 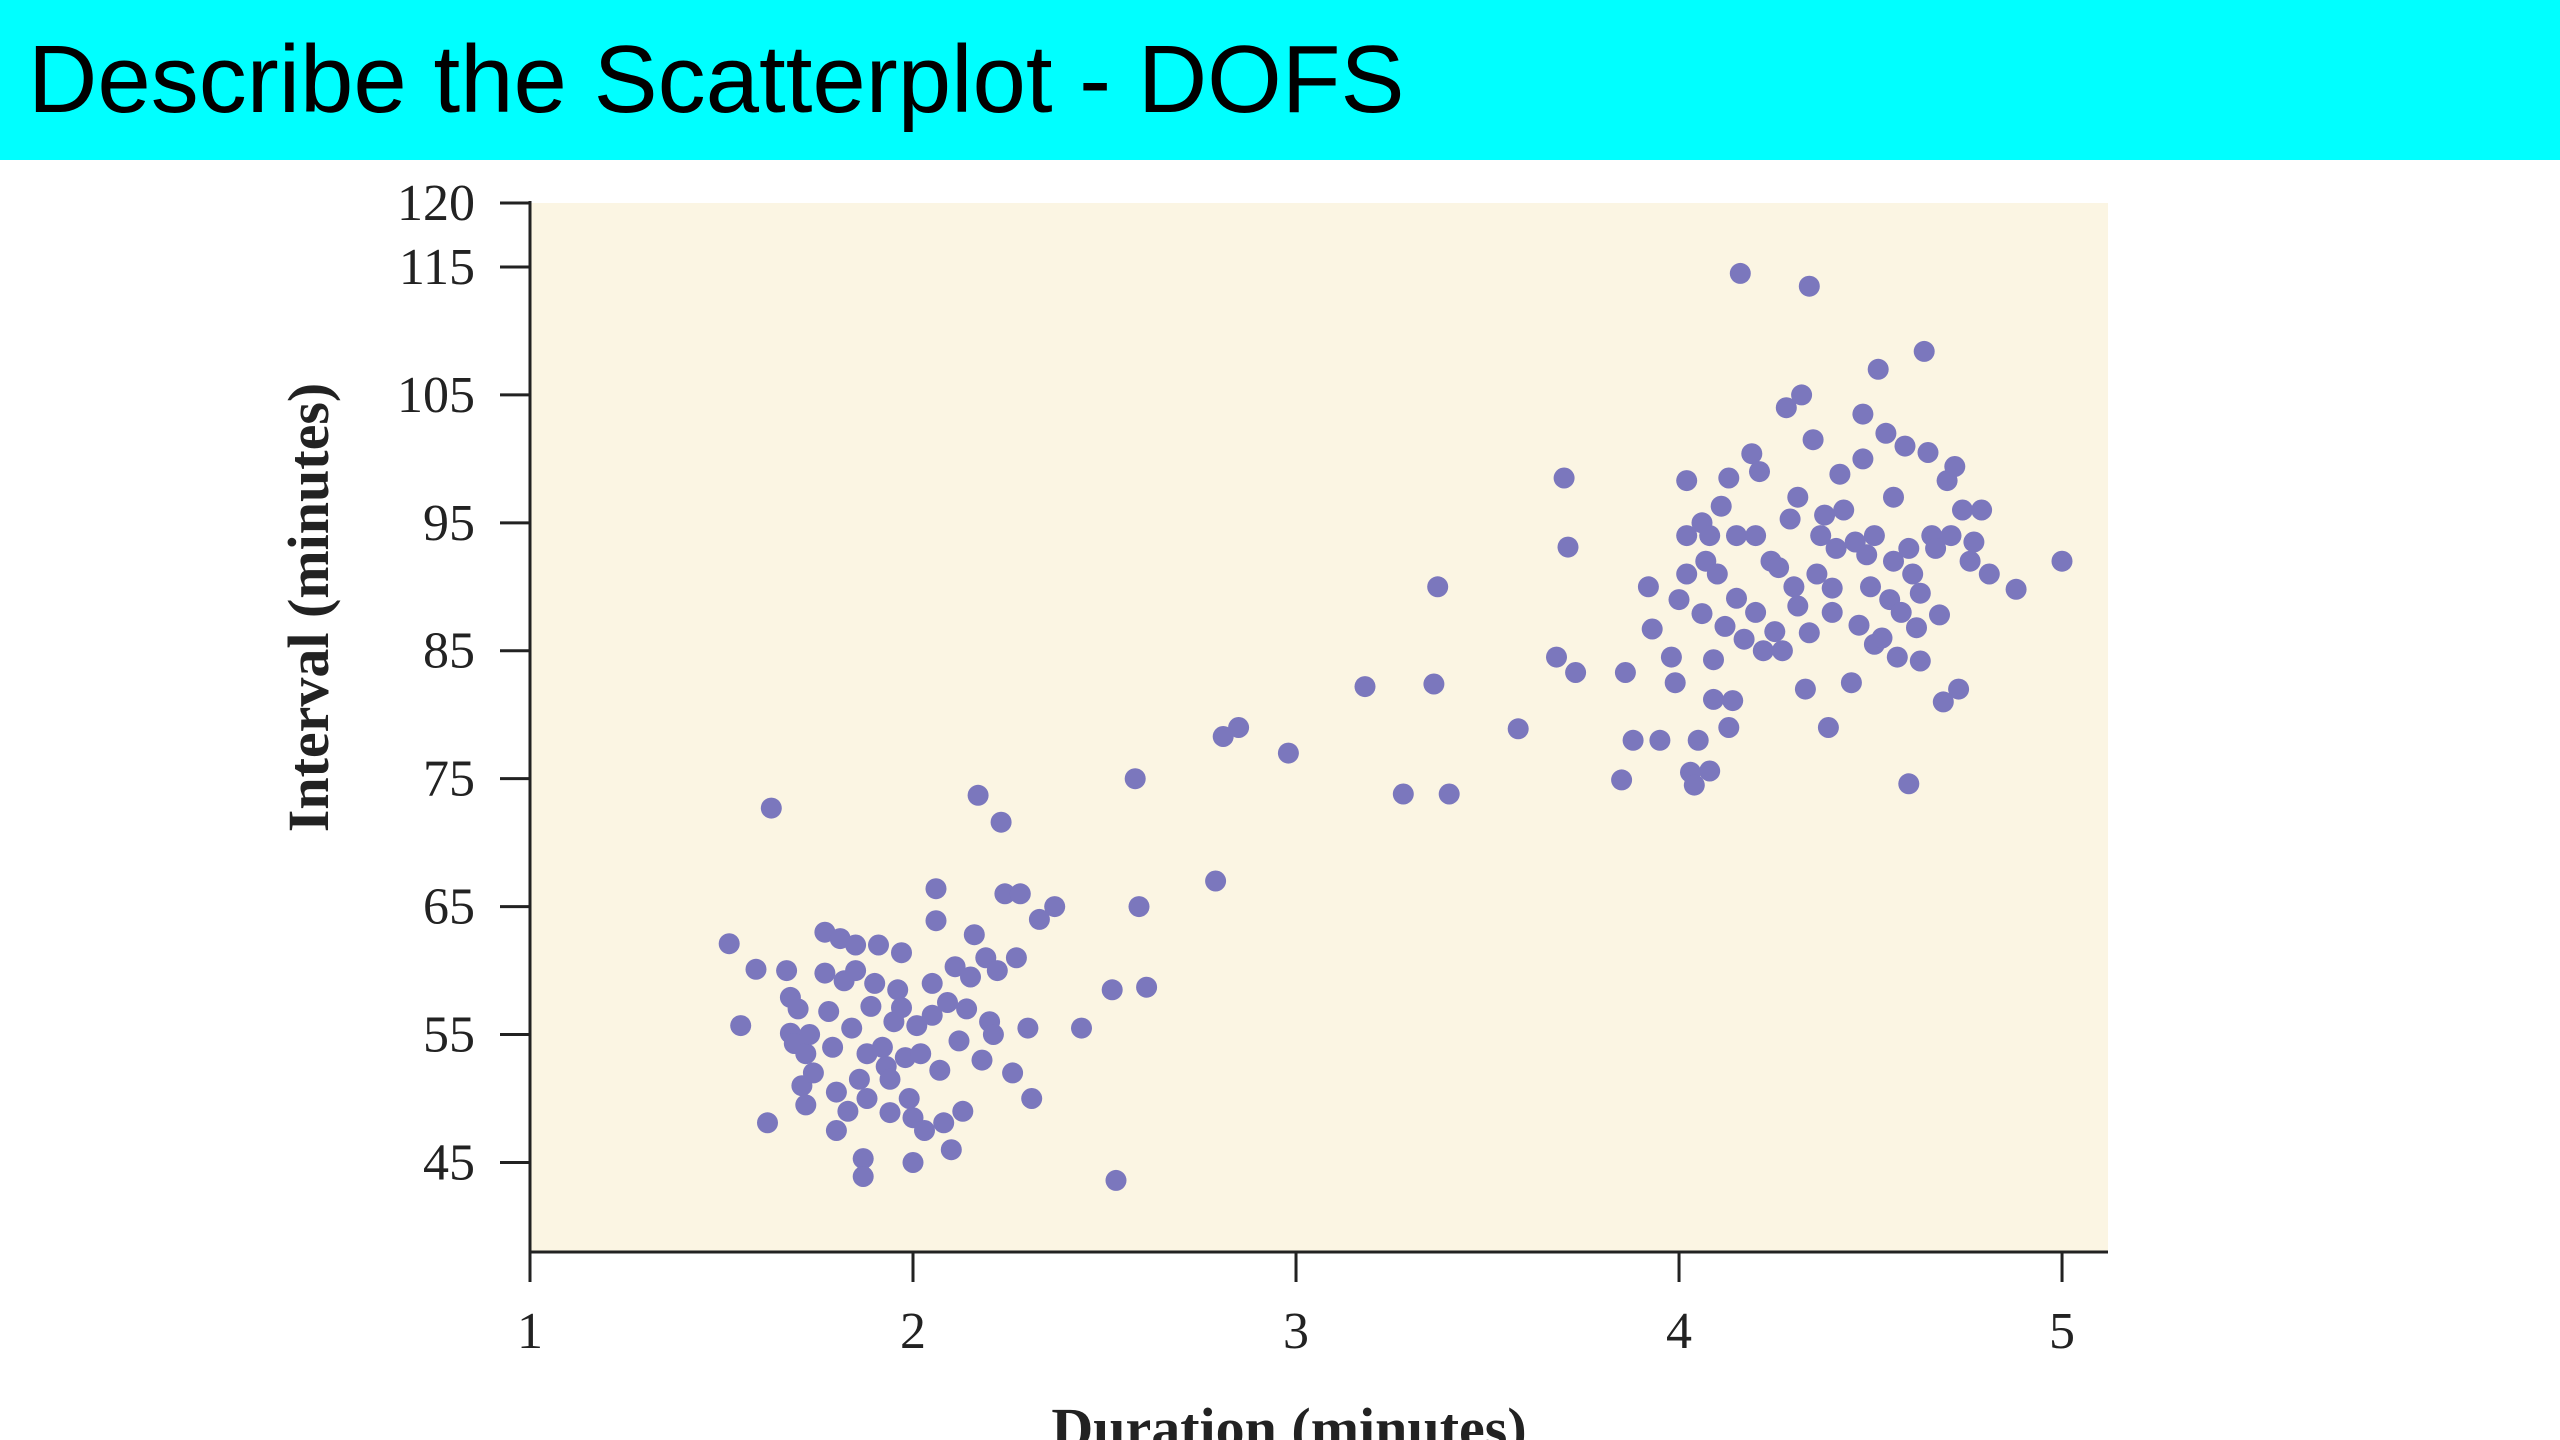 I want to click on x-tick-label: 5, so click(x=2062, y=1331).